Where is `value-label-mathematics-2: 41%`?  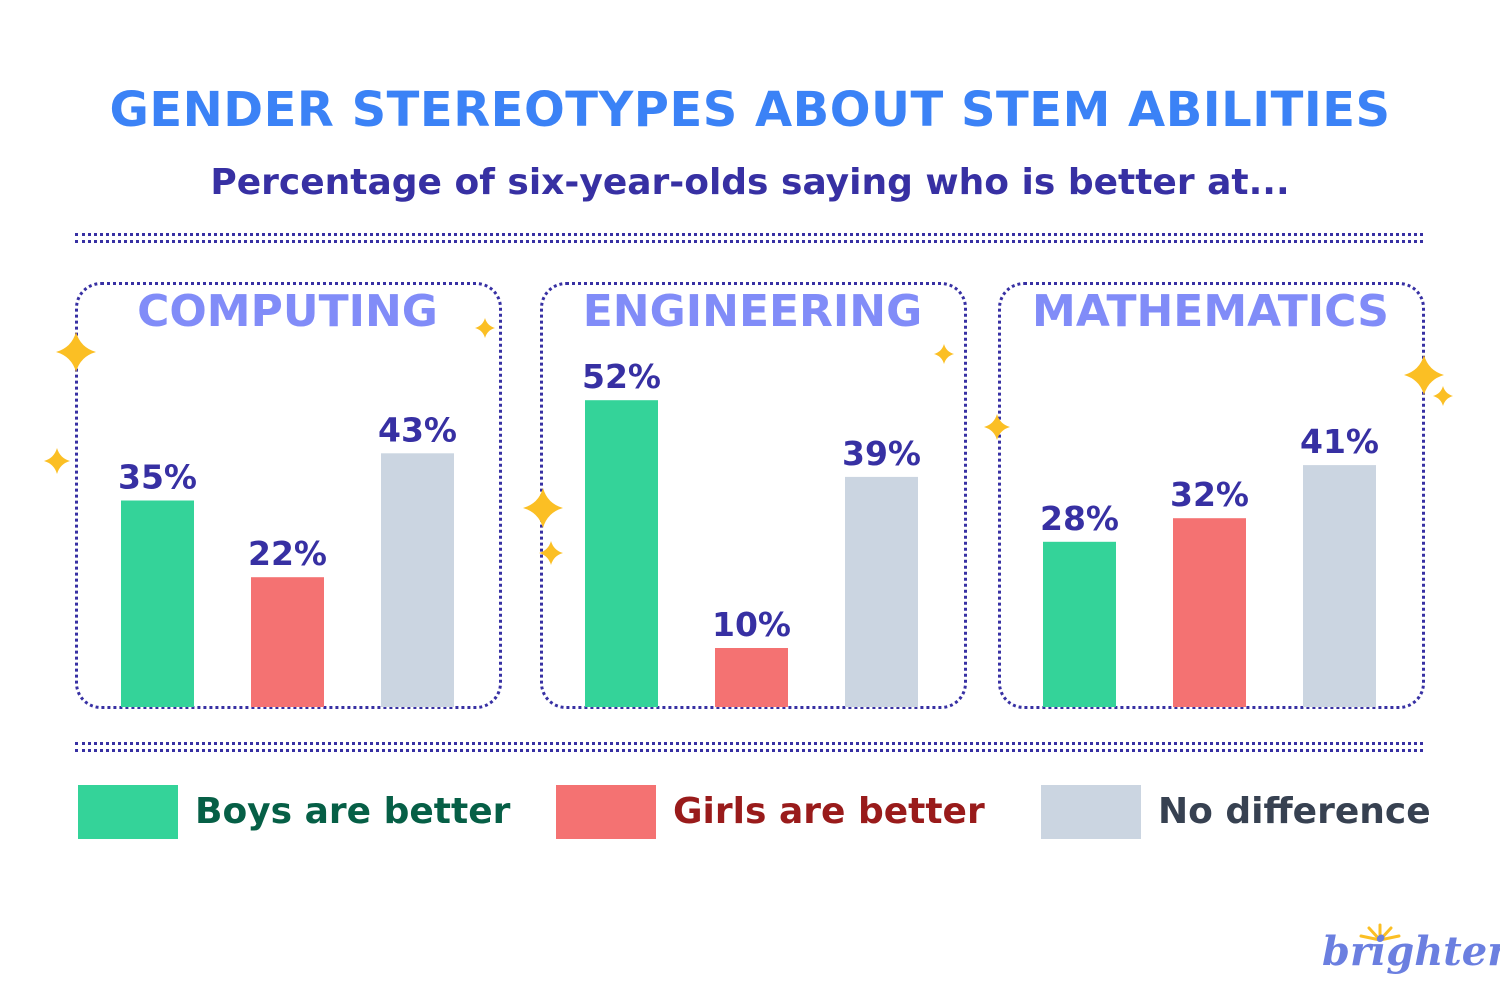
value-label-mathematics-2: 41% is located at coordinates (1339, 441).